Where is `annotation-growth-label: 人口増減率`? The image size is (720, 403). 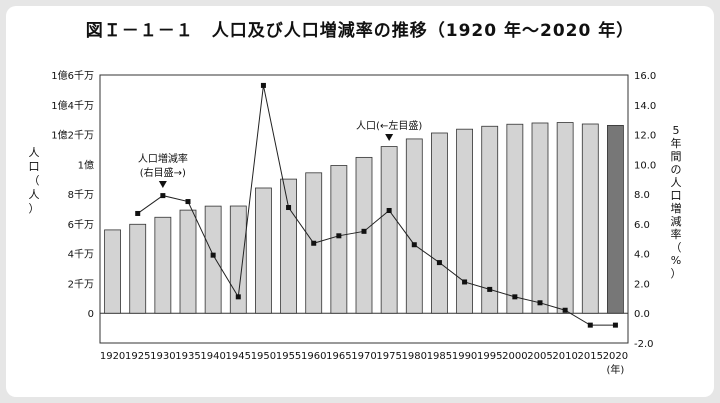
annotation-growth-label: 人口増減率 is located at coordinates (163, 158).